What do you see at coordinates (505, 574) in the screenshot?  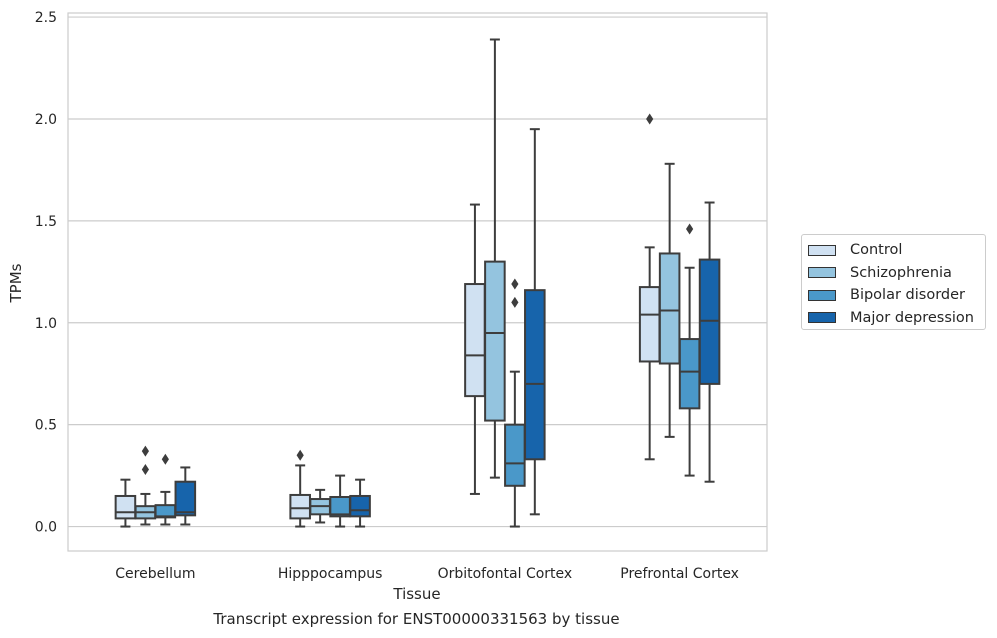 I see `x-tick-label: Orbitofontal Cortex` at bounding box center [505, 574].